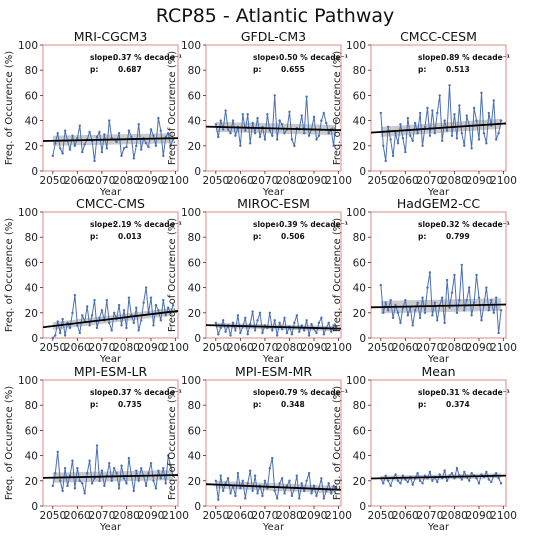 This screenshot has height=536, width=550. What do you see at coordinates (197, 507) in the screenshot?
I see `y-tick-label: 0` at bounding box center [197, 507].